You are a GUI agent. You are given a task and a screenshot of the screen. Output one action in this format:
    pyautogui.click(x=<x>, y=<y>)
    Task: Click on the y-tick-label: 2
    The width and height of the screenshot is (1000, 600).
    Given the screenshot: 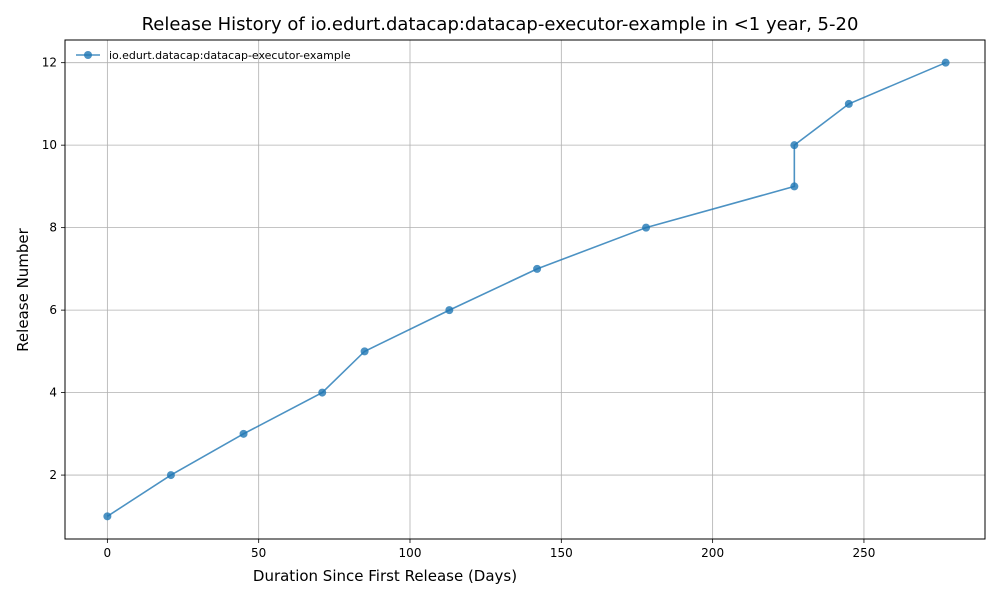 What is the action you would take?
    pyautogui.click(x=53, y=475)
    